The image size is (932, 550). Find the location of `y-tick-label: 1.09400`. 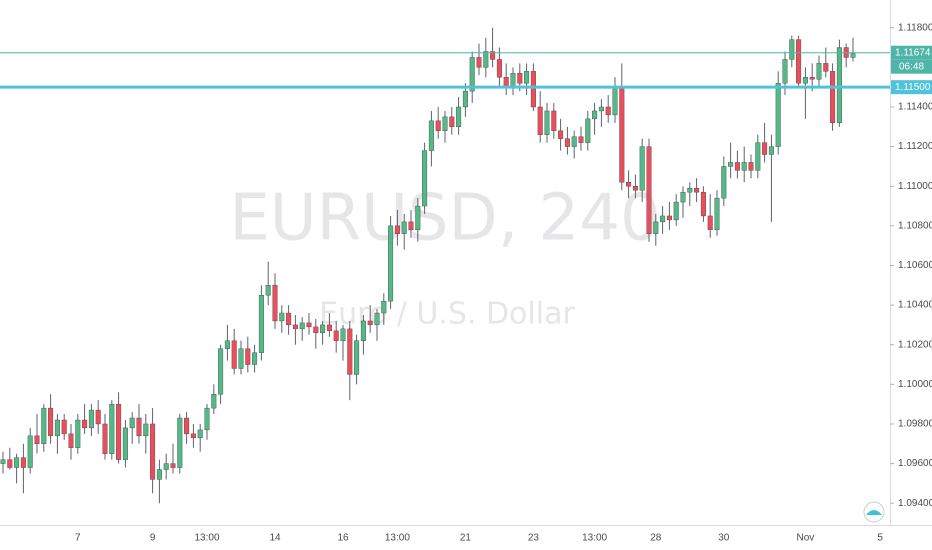

y-tick-label: 1.09400 is located at coordinates (915, 503).